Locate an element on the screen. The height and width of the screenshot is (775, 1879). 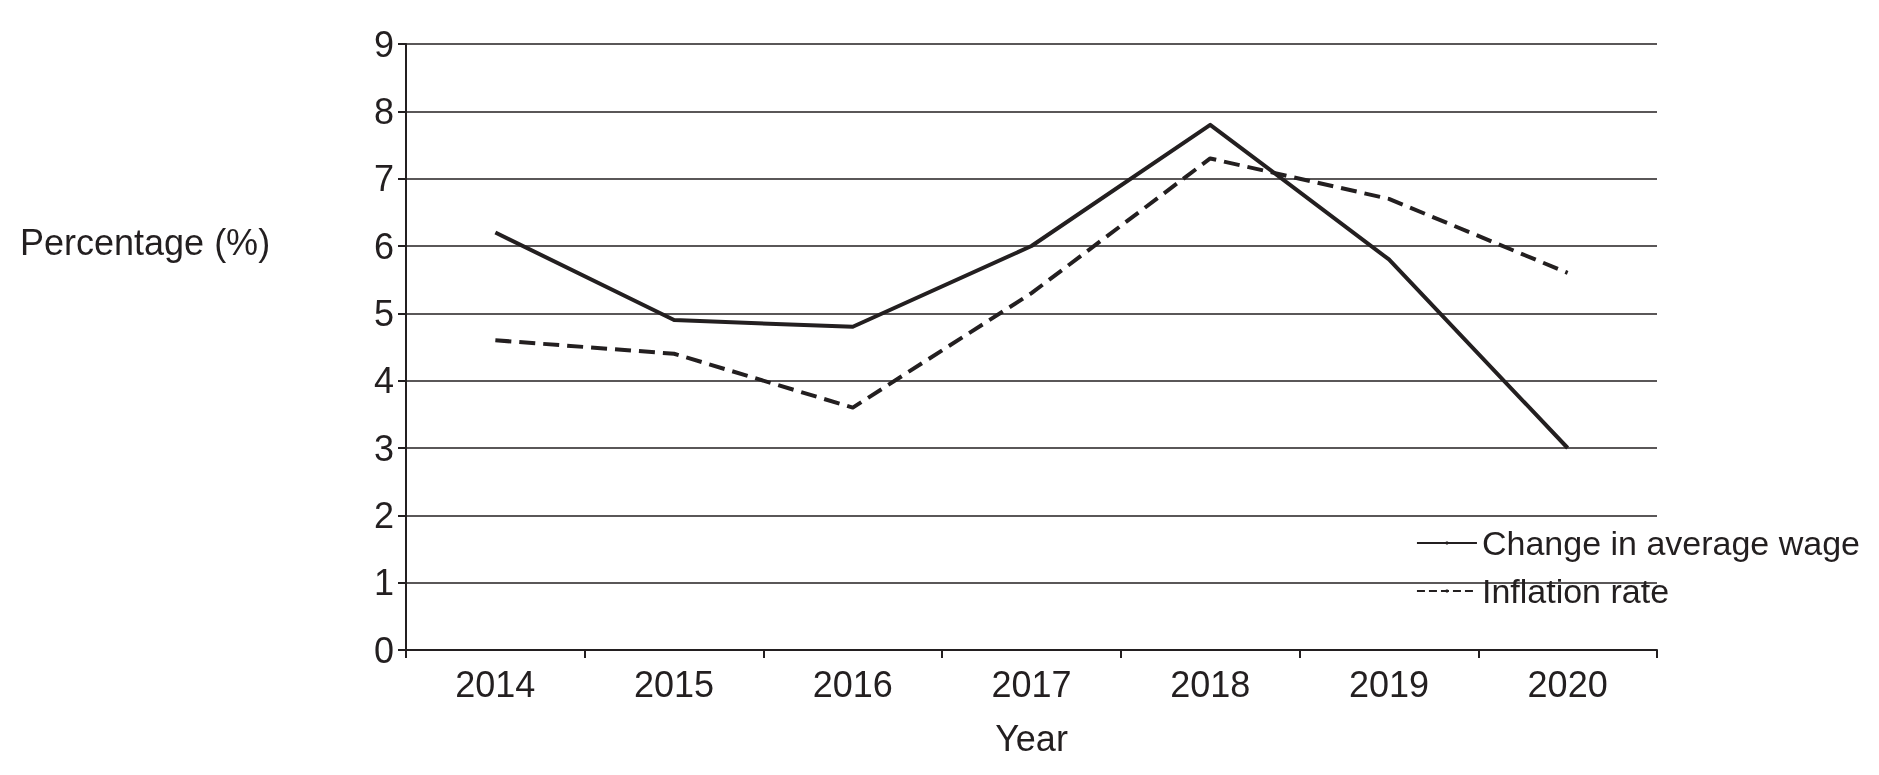
y-axis-title: Percentage (%) is located at coordinates (145, 242).